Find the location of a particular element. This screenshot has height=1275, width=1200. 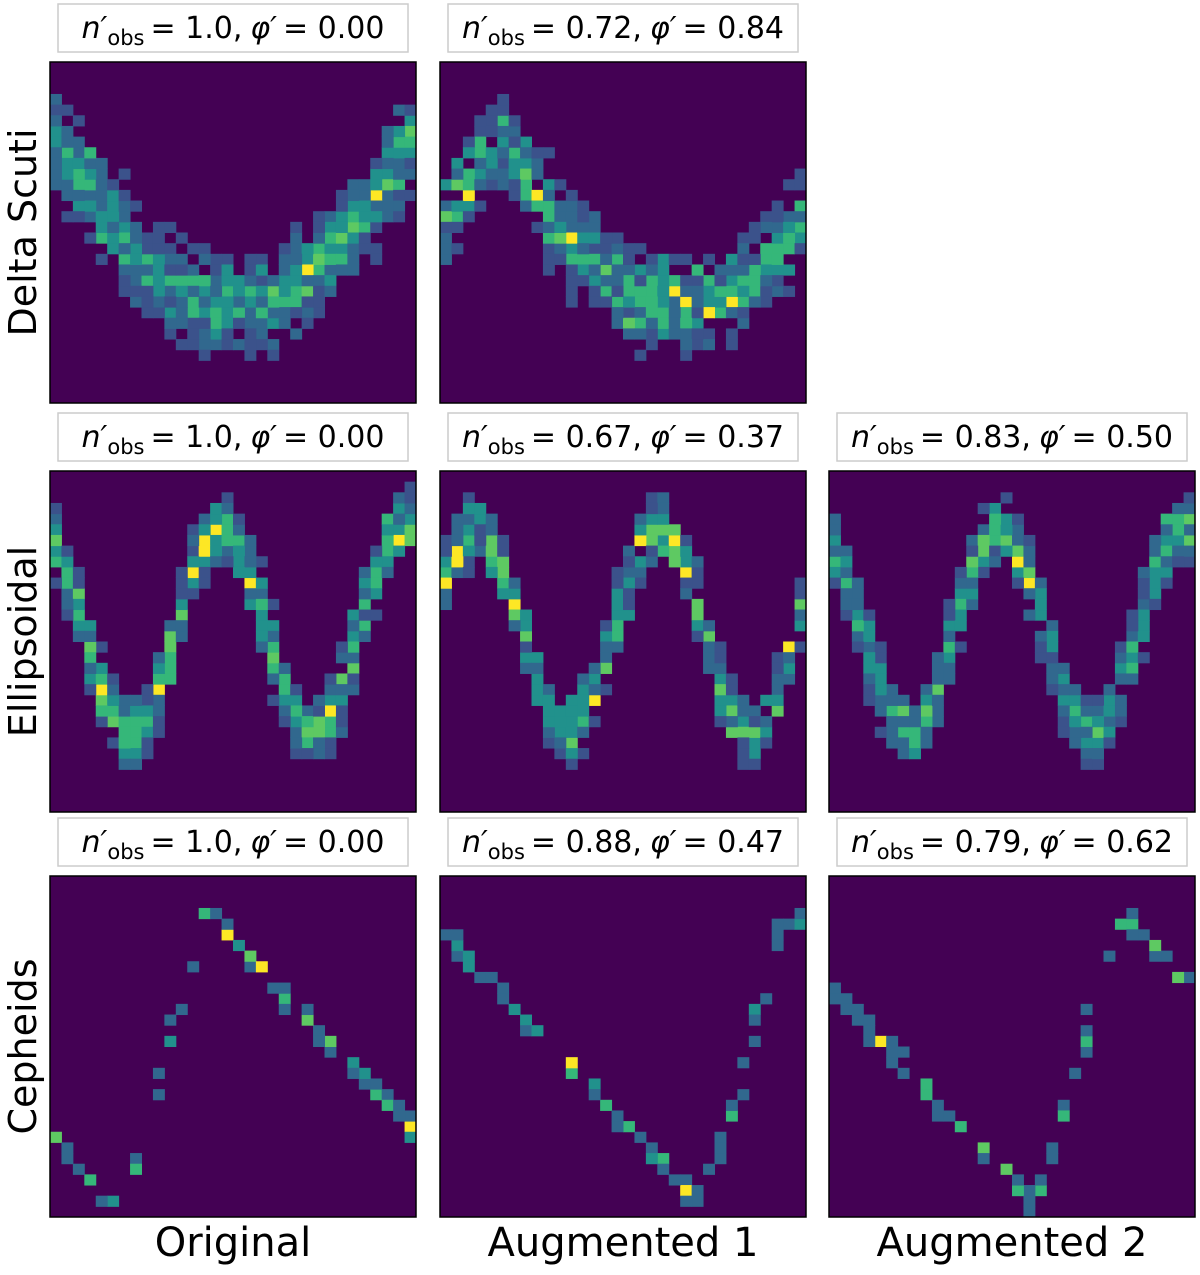

panel-title: n′obs = 1.0, φ′ = 0.00 is located at coordinates (233, 439).